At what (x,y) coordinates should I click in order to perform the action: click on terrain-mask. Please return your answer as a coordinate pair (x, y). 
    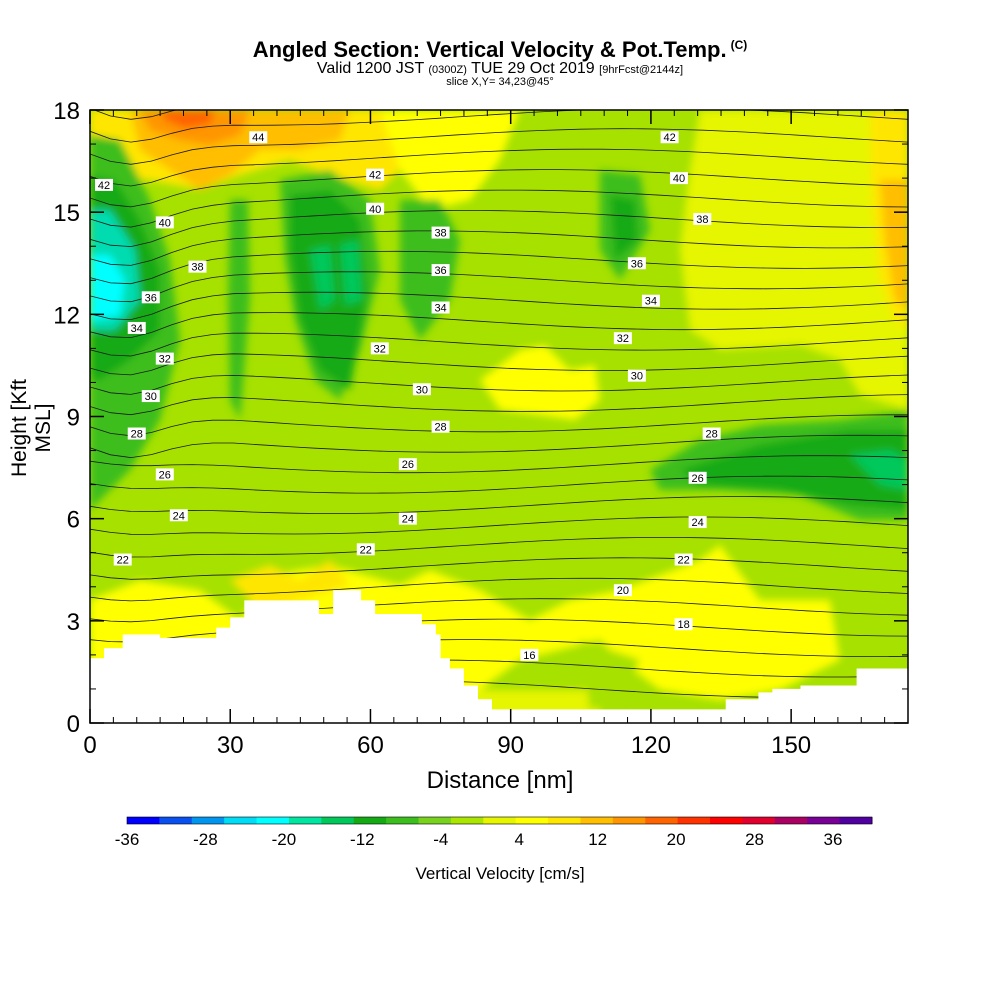
    Looking at the image, I should click on (499, 656).